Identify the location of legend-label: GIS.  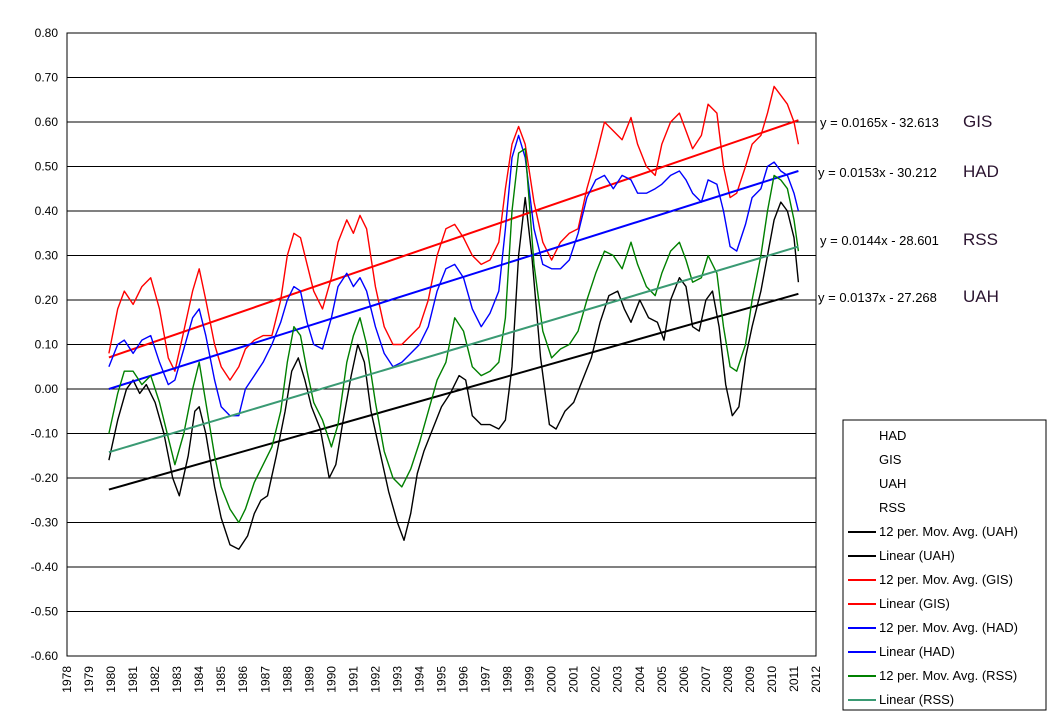
(890, 459).